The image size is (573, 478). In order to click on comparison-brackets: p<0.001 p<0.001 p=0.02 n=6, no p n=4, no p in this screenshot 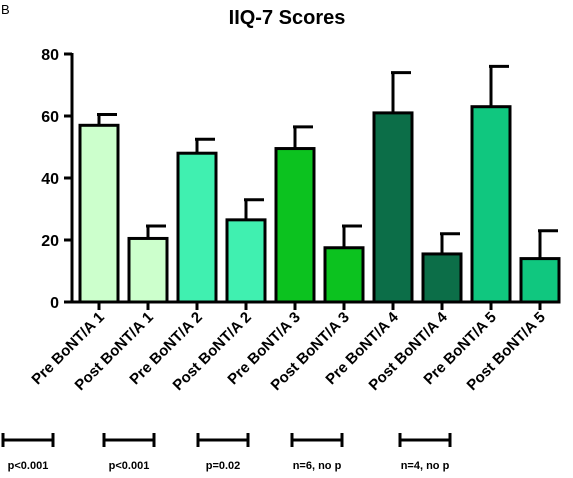, I will do `click(226, 452)`.